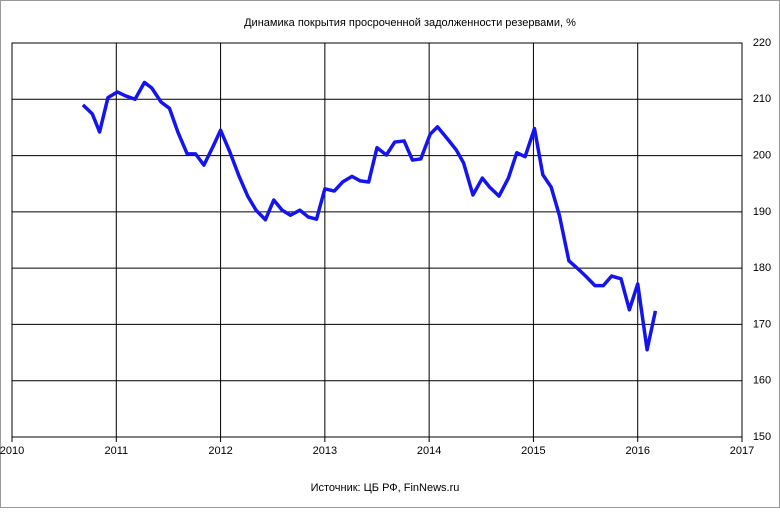 The image size is (780, 513). Describe the element at coordinates (762, 212) in the screenshot. I see `y-tick-label: 190` at that location.